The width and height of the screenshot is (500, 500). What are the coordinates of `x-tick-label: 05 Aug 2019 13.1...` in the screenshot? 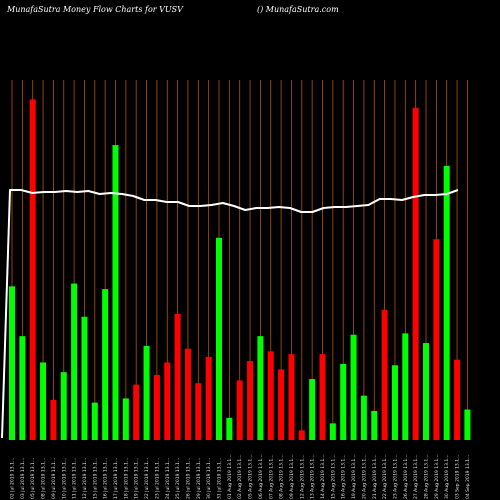 It's located at (251, 476).